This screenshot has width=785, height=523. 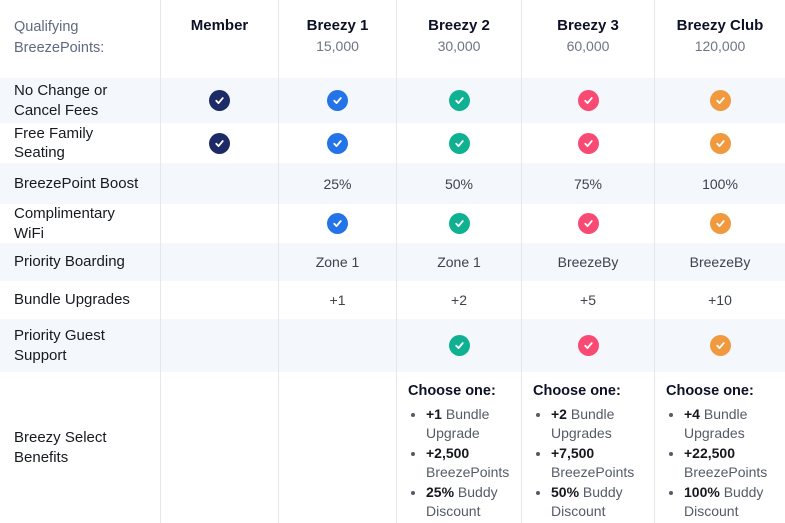 I want to click on value-cell: +1, so click(x=337, y=300).